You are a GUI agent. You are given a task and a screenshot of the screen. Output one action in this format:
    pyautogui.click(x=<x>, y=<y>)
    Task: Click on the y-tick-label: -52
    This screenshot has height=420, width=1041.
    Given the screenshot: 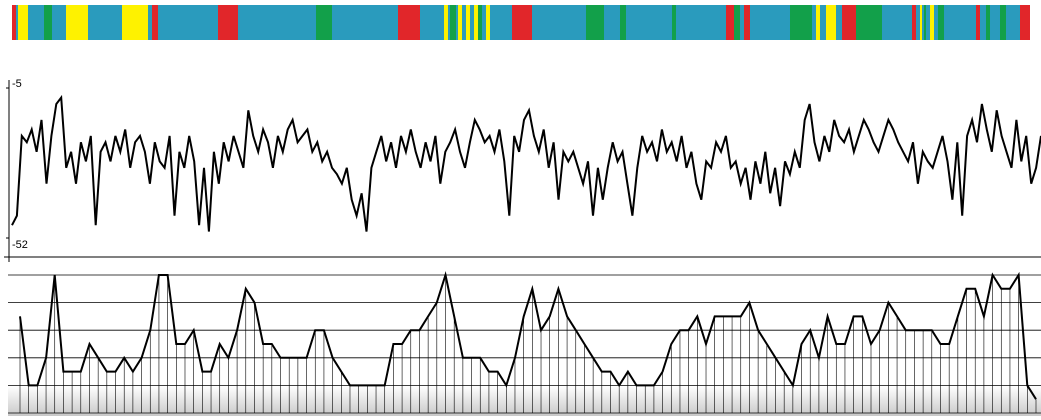 What is the action you would take?
    pyautogui.click(x=20, y=245)
    